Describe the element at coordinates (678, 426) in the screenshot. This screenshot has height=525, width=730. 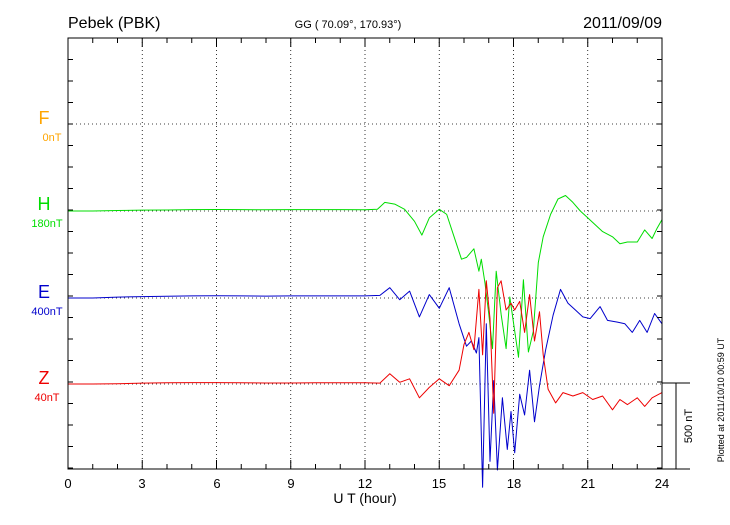
I see `scale-bar: 500 nT` at that location.